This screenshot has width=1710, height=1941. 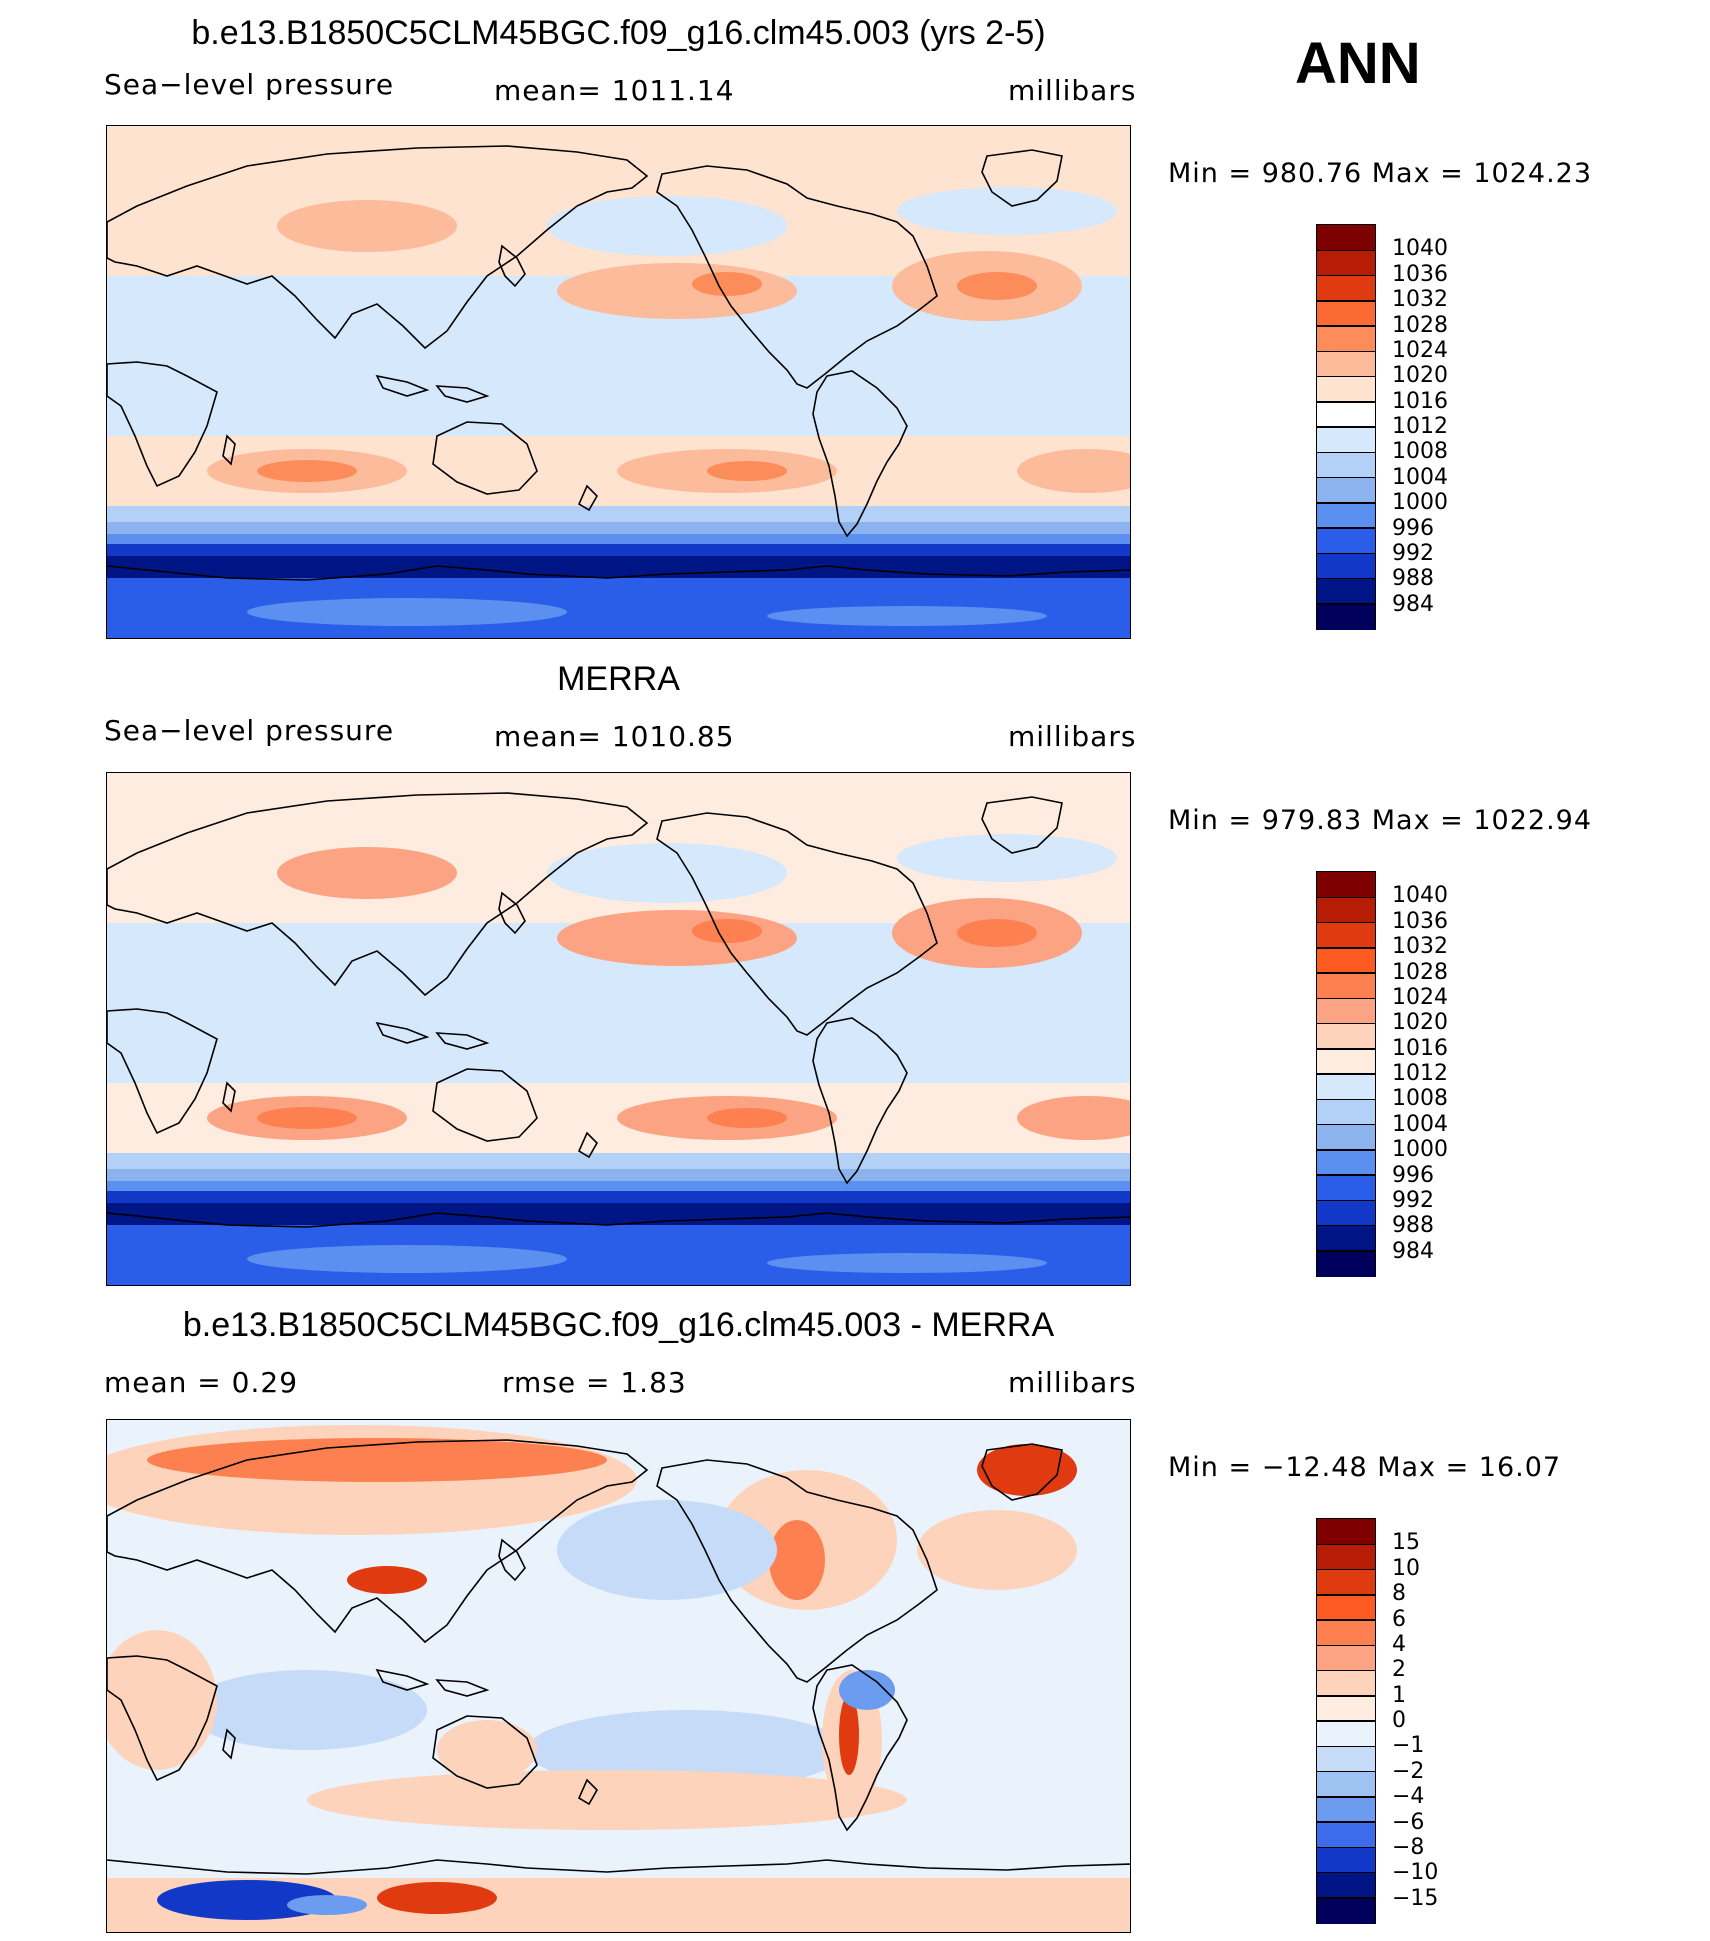 I want to click on rockies-positive, so click(x=797, y=1560).